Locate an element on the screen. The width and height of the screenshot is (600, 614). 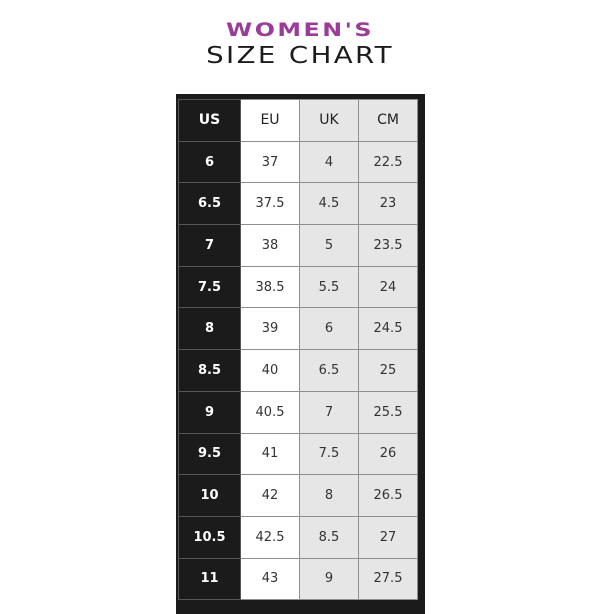
cell-us: 9 is located at coordinates (209, 412).